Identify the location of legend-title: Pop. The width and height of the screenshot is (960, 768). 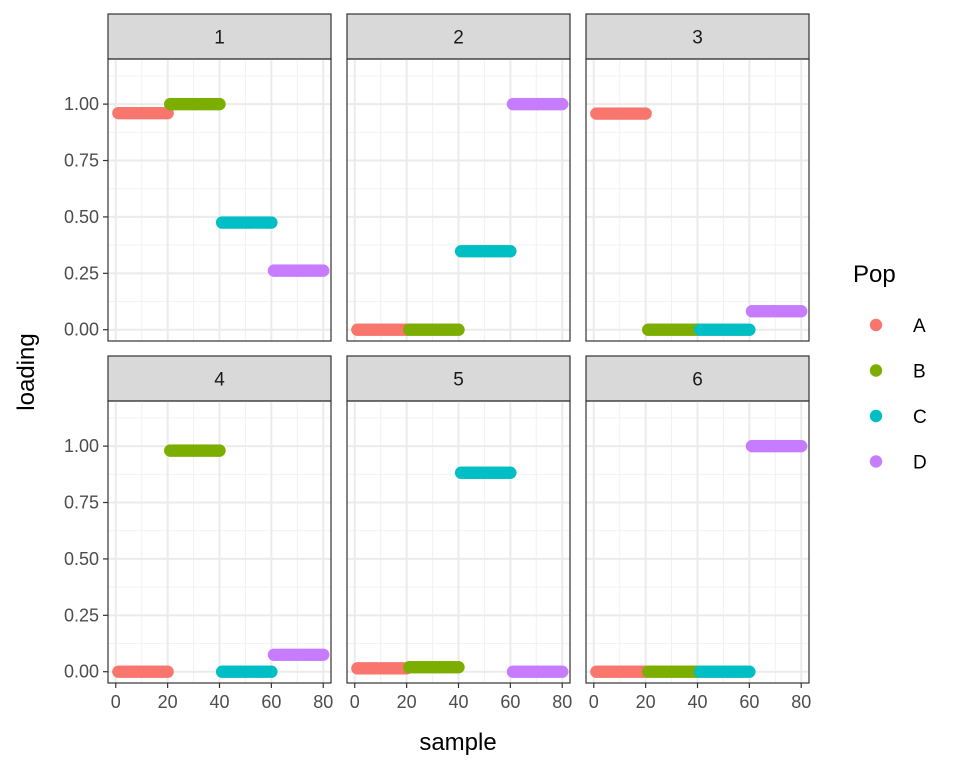
(874, 274).